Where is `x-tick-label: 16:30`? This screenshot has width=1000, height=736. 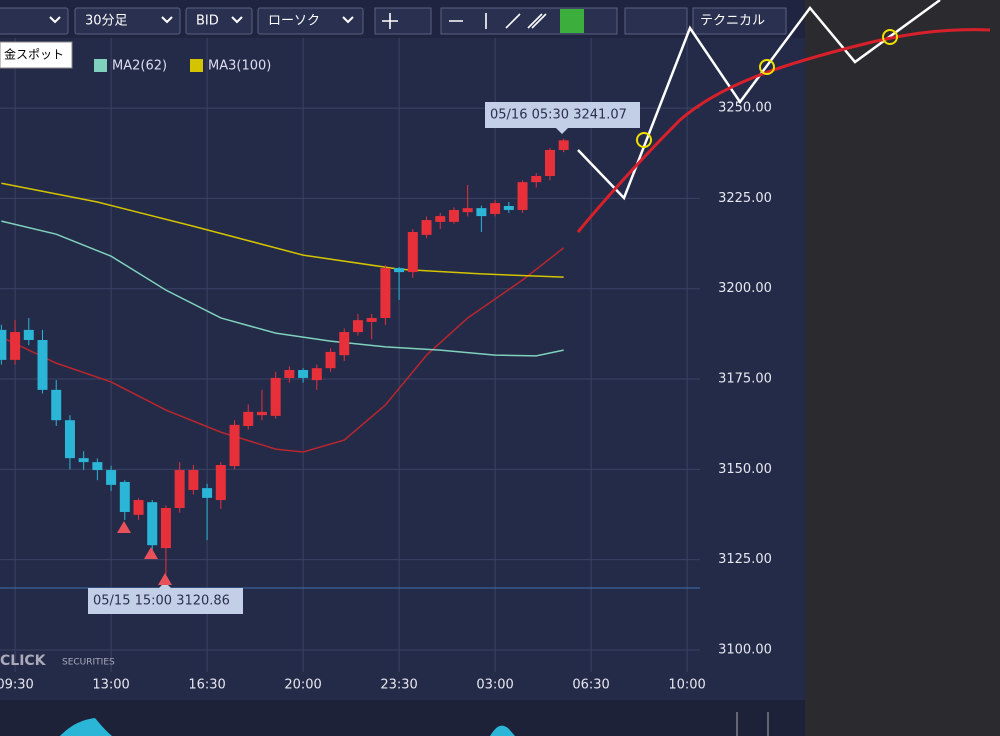 x-tick-label: 16:30 is located at coordinates (206, 685).